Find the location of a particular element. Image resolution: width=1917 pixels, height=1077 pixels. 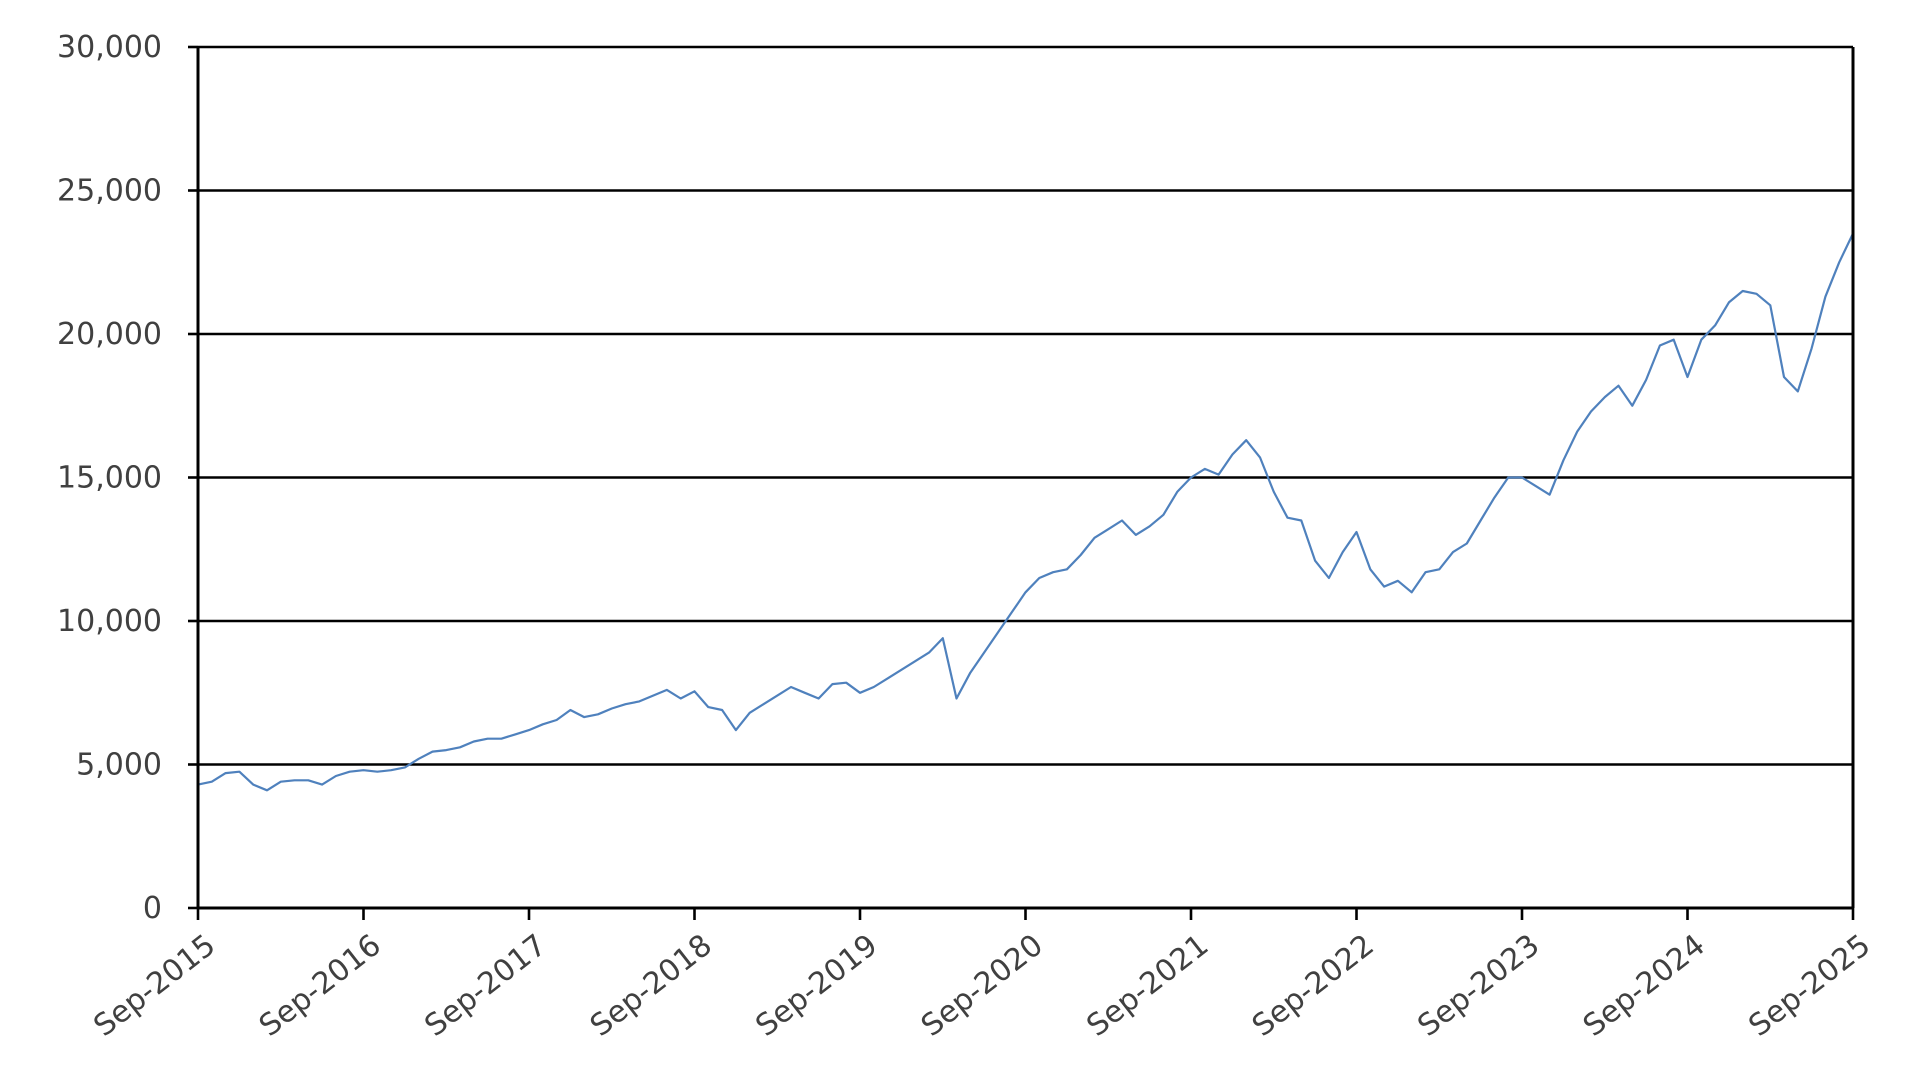

y-tick-label: 0 is located at coordinates (152, 908).